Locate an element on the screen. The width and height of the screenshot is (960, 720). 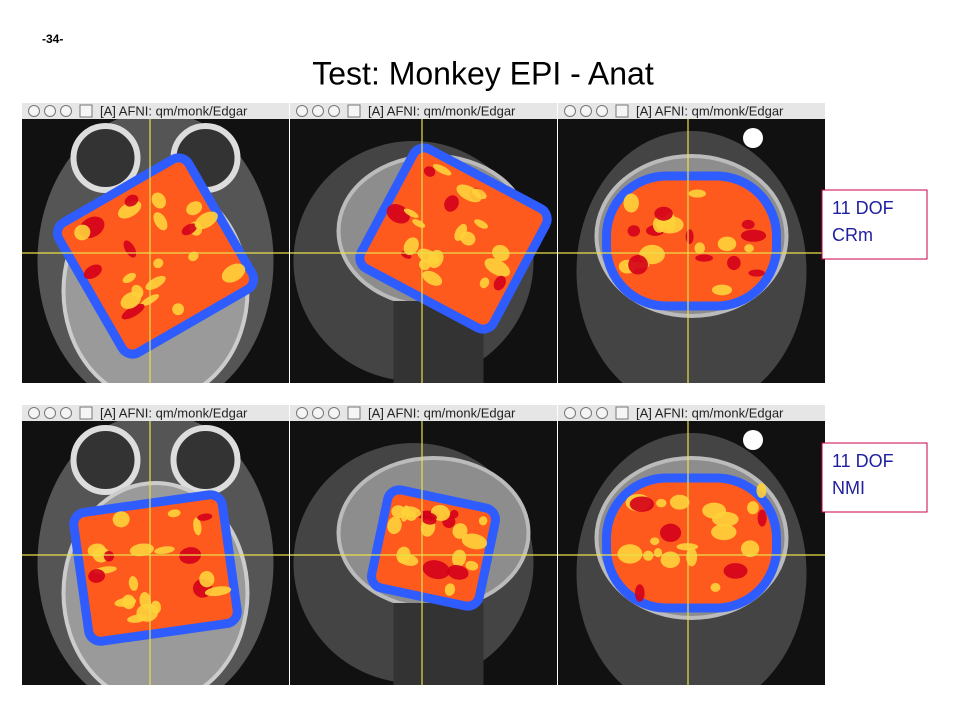
slide-title: Test: Monkey EPI - Anat is located at coordinates (483, 73).